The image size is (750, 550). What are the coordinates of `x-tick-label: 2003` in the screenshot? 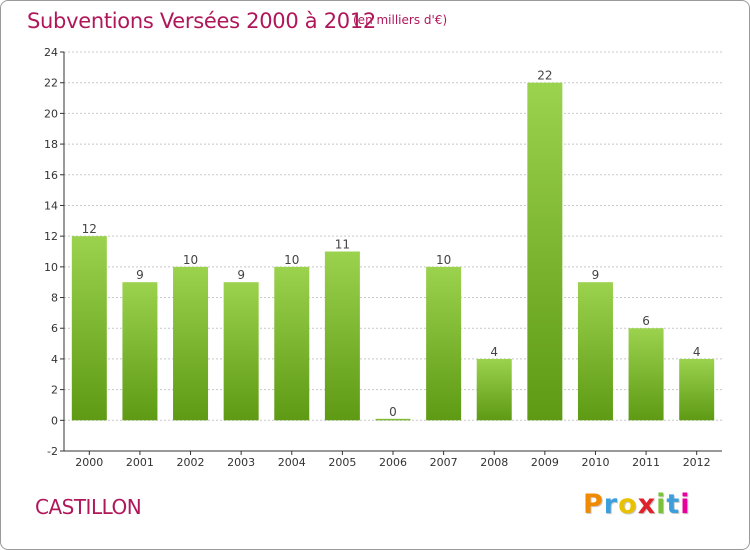 It's located at (241, 462).